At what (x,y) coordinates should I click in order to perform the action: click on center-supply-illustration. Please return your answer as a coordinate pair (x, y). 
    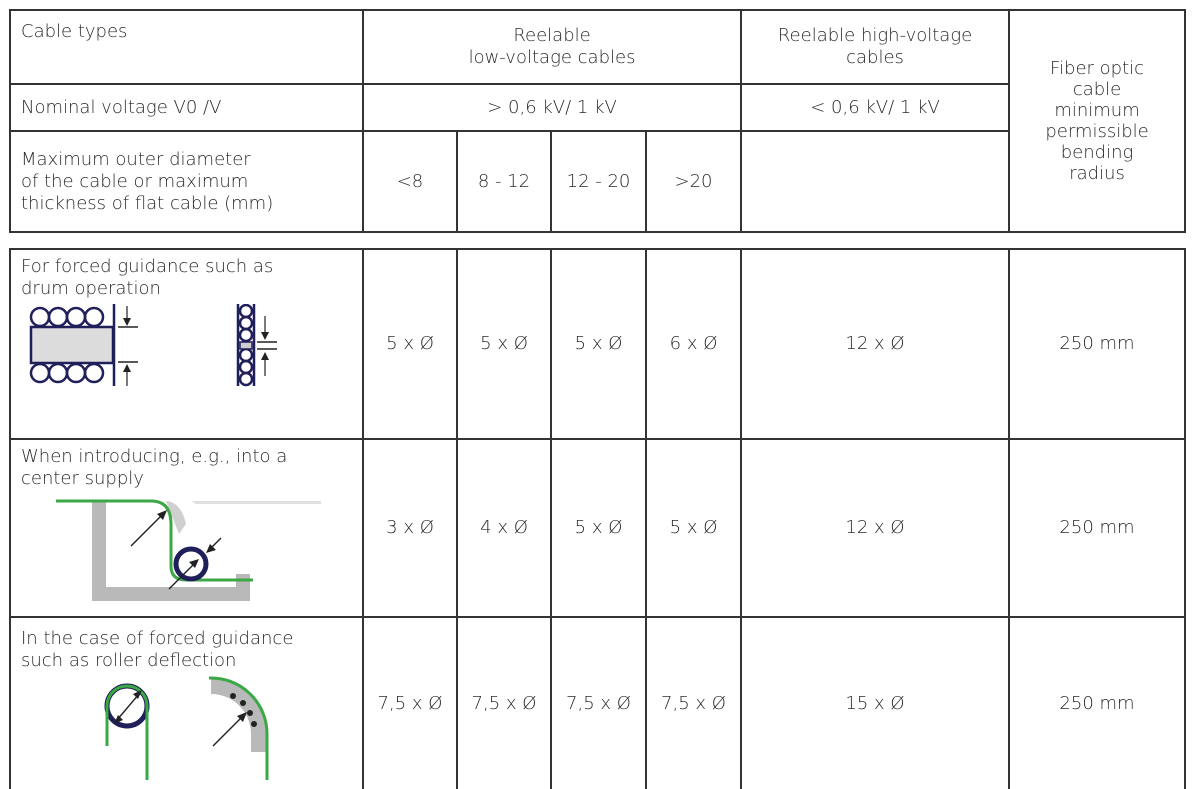
    Looking at the image, I should click on (188, 550).